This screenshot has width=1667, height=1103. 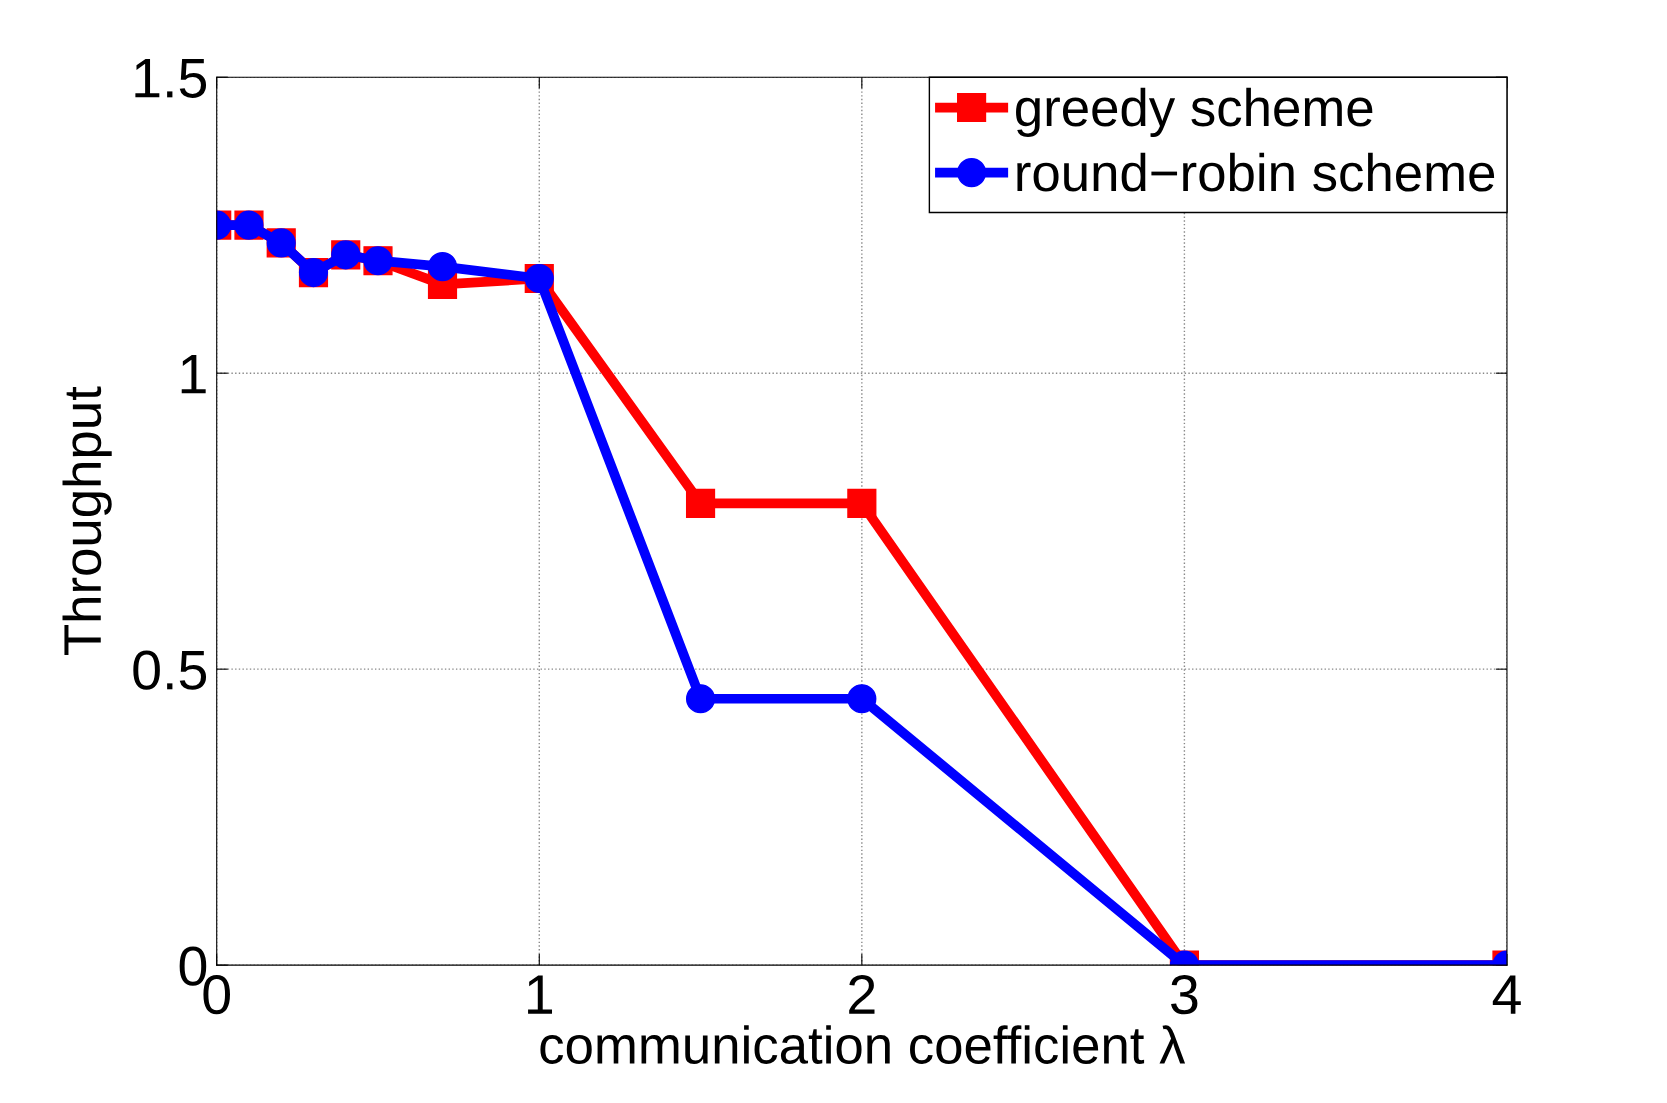 I want to click on x-tick-label: 2, so click(x=862, y=994).